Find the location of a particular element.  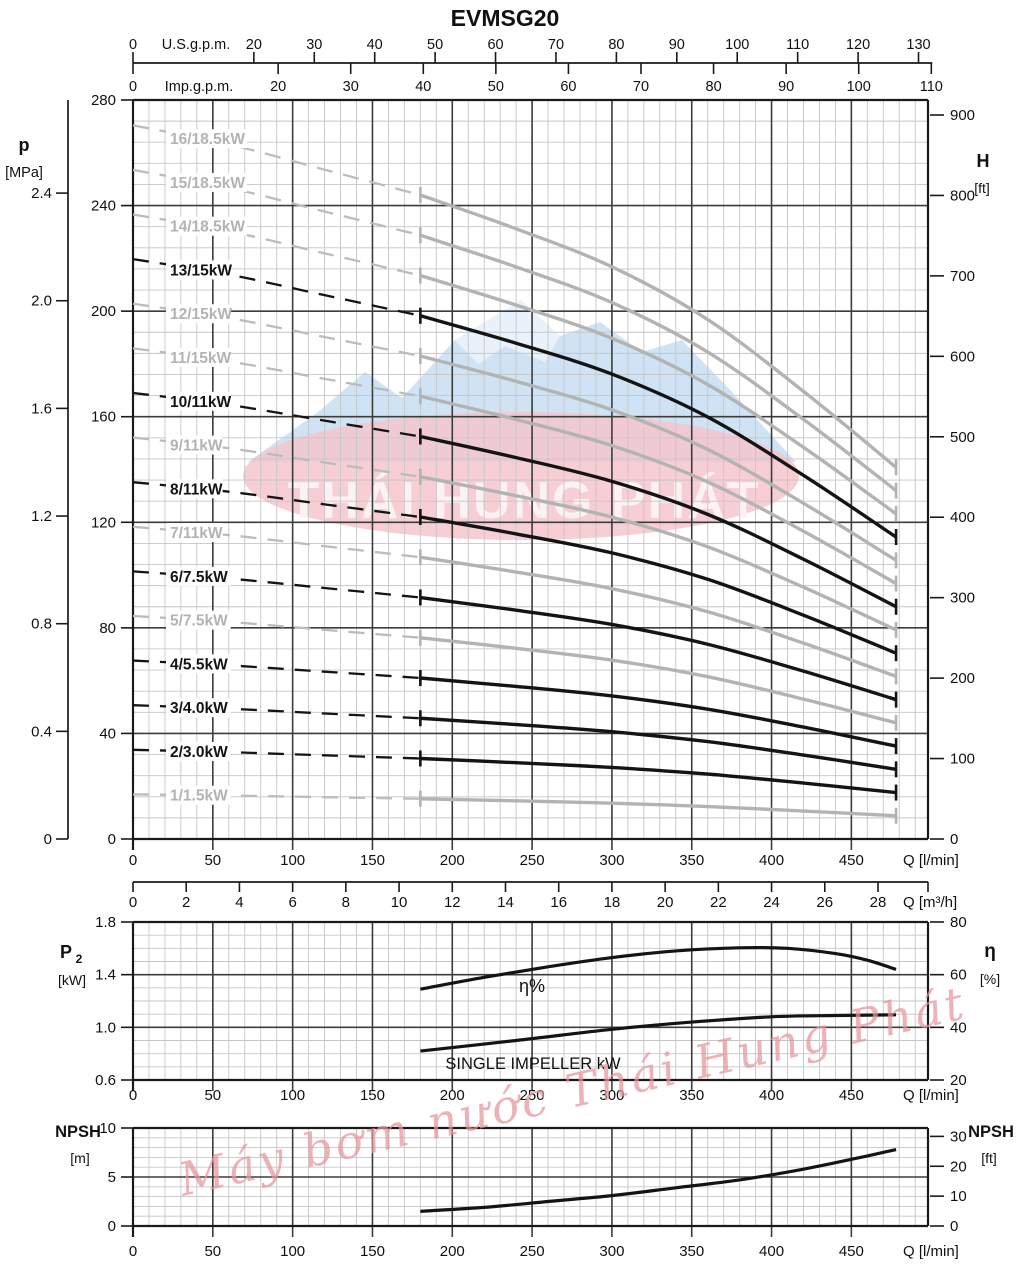

q-lmin-tick-label: 250 is located at coordinates (532, 860).